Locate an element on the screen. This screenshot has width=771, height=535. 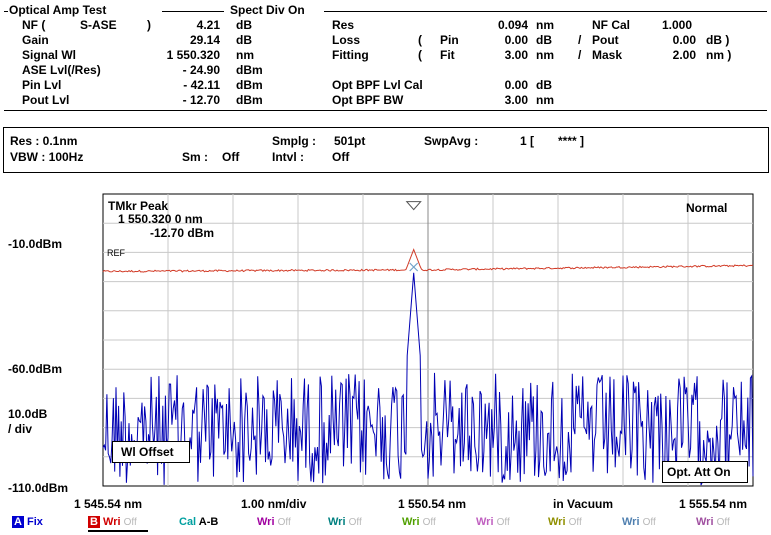
fitting-value: 3.00 is located at coordinates (516, 55).